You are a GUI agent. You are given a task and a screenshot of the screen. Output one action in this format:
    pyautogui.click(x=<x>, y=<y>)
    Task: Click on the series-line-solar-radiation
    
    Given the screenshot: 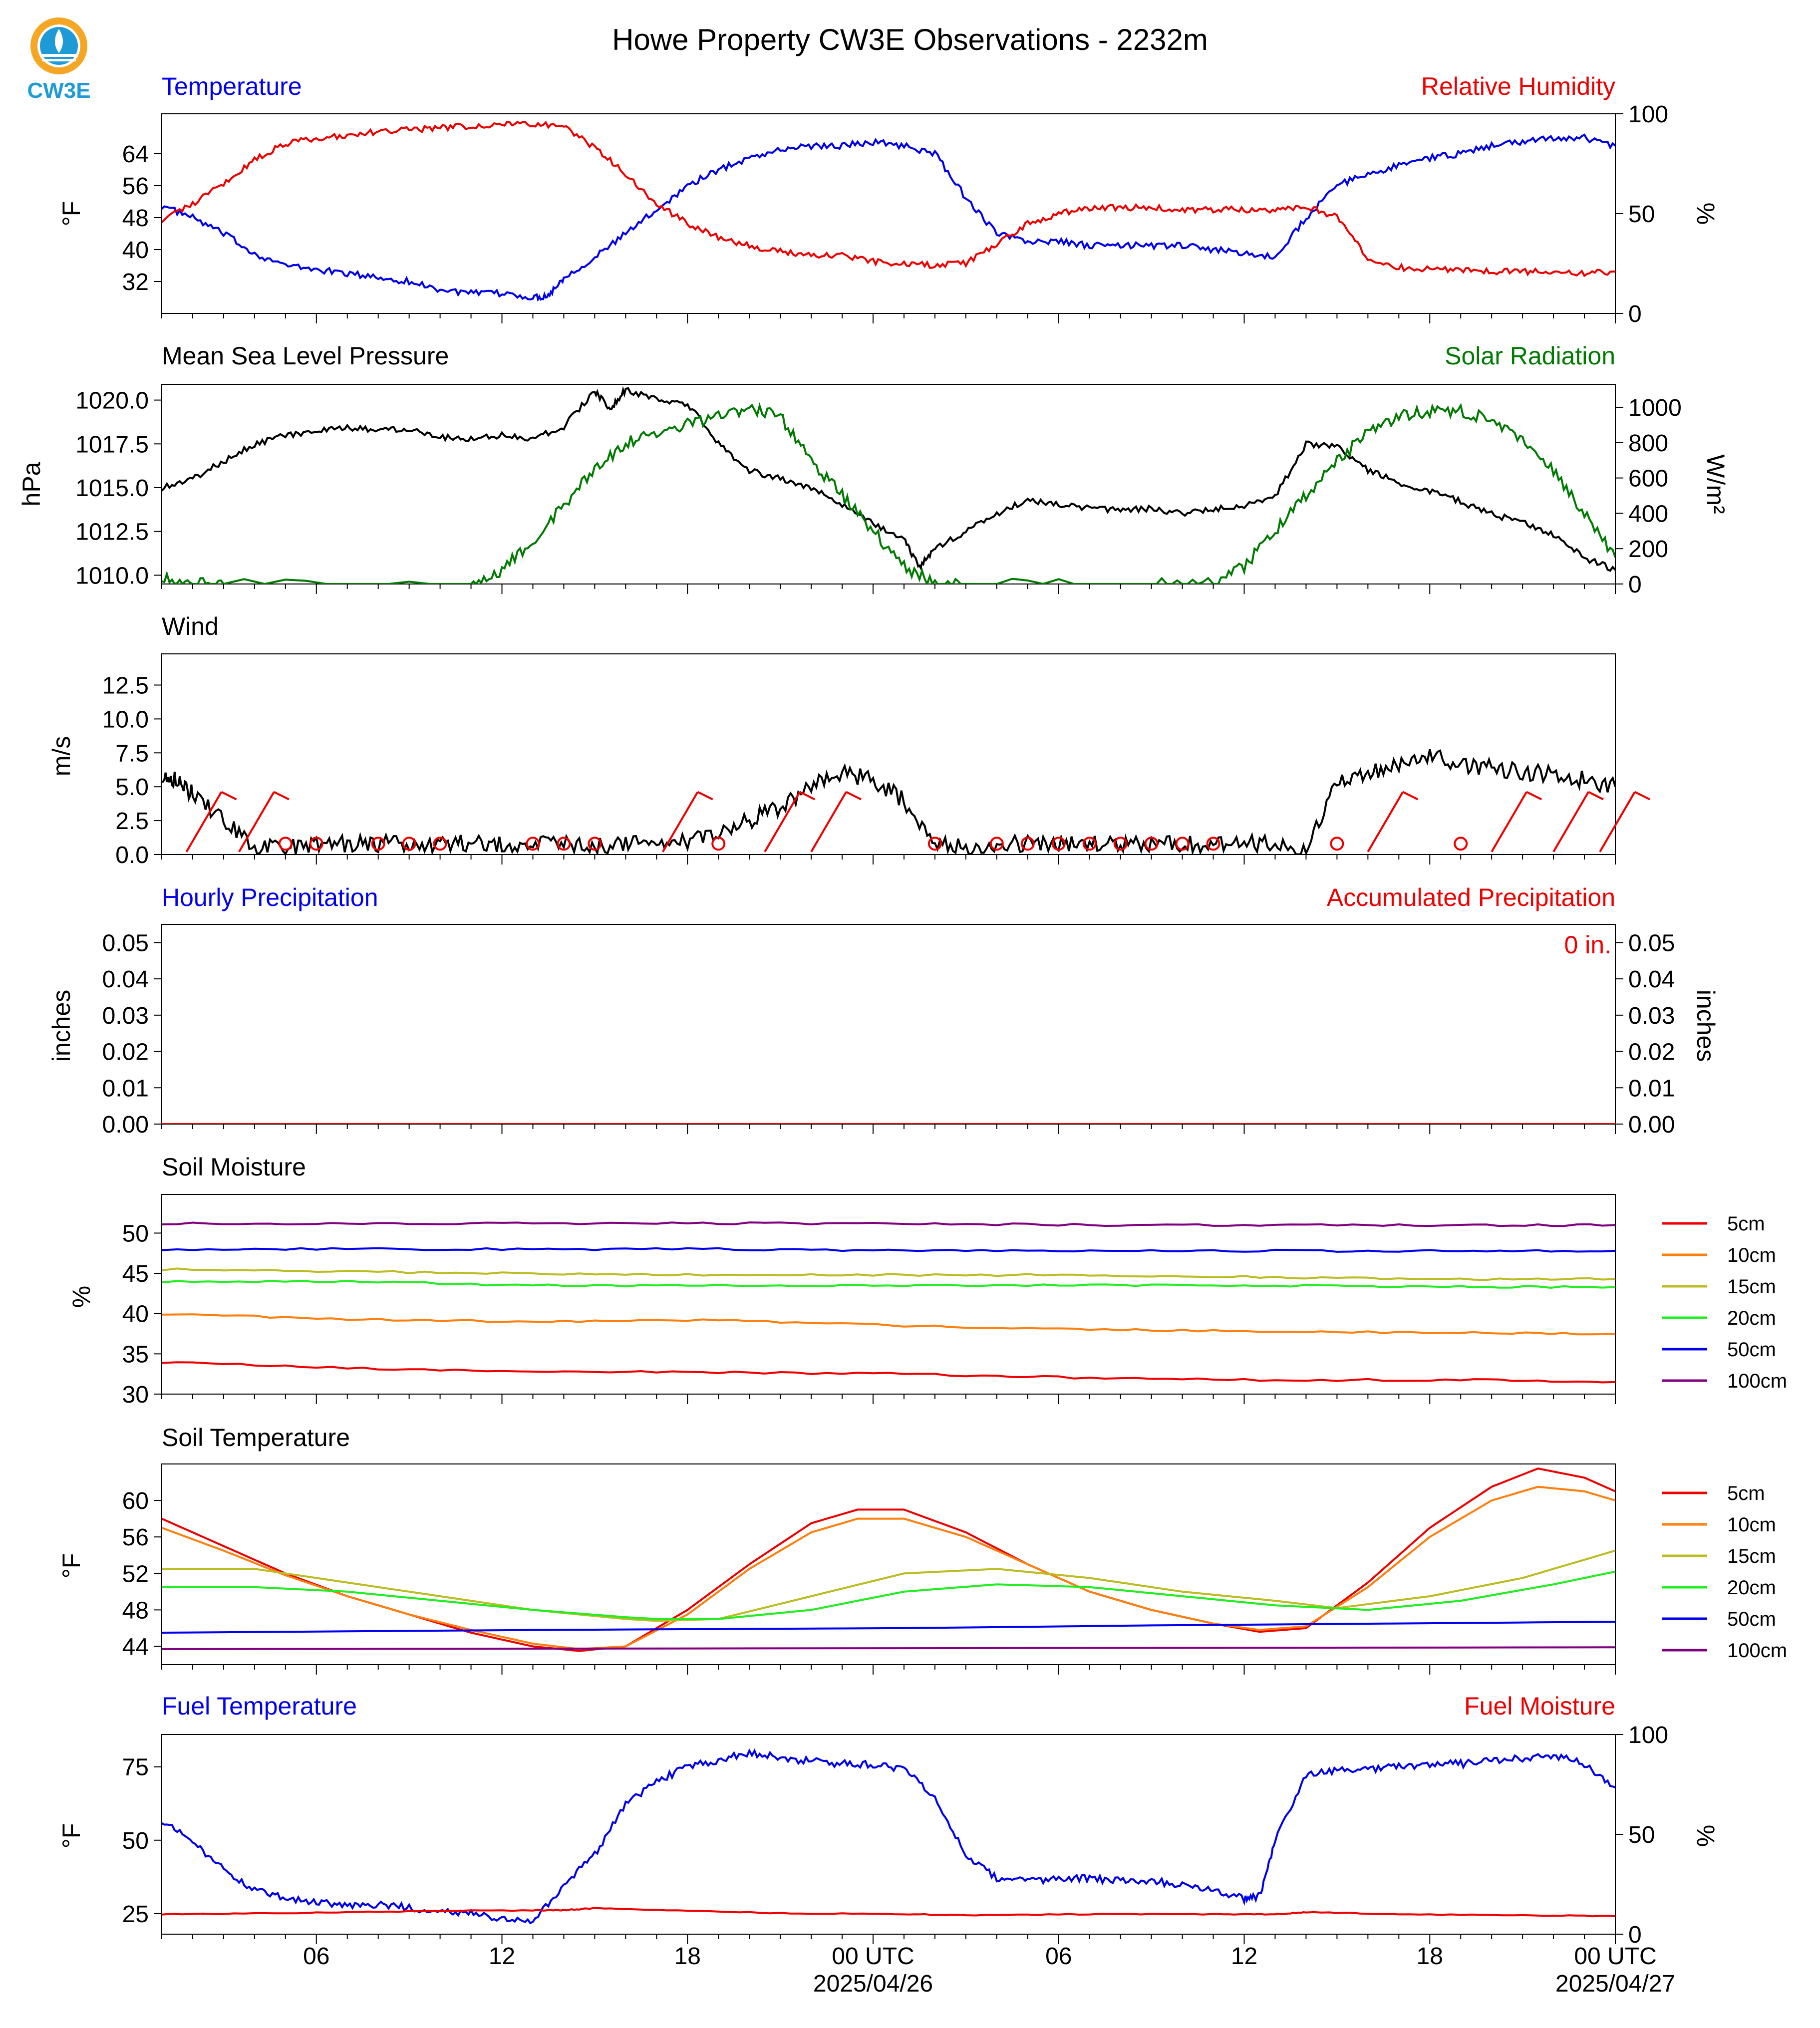 What is the action you would take?
    pyautogui.click(x=888, y=493)
    